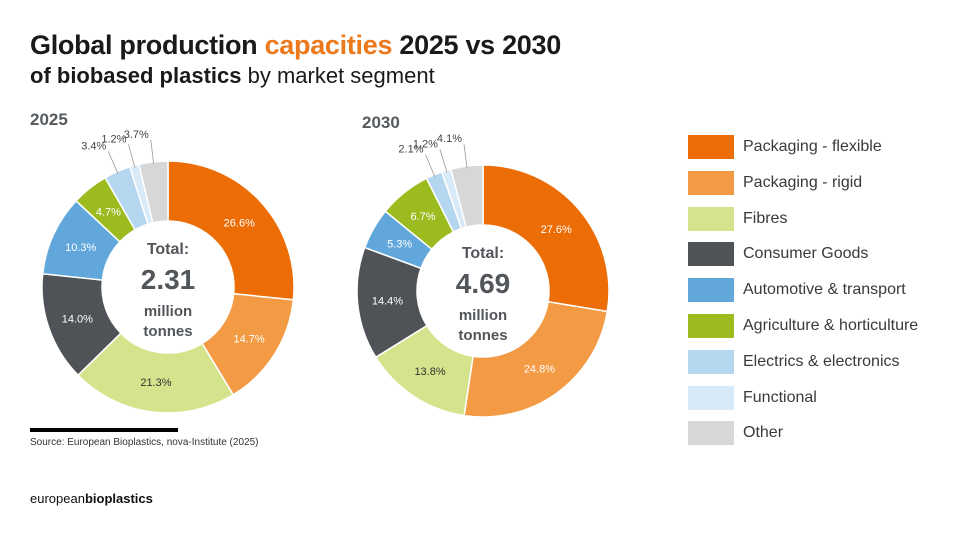 The height and width of the screenshot is (560, 980). What do you see at coordinates (410, 150) in the screenshot?
I see `slice-label: 2.1%` at bounding box center [410, 150].